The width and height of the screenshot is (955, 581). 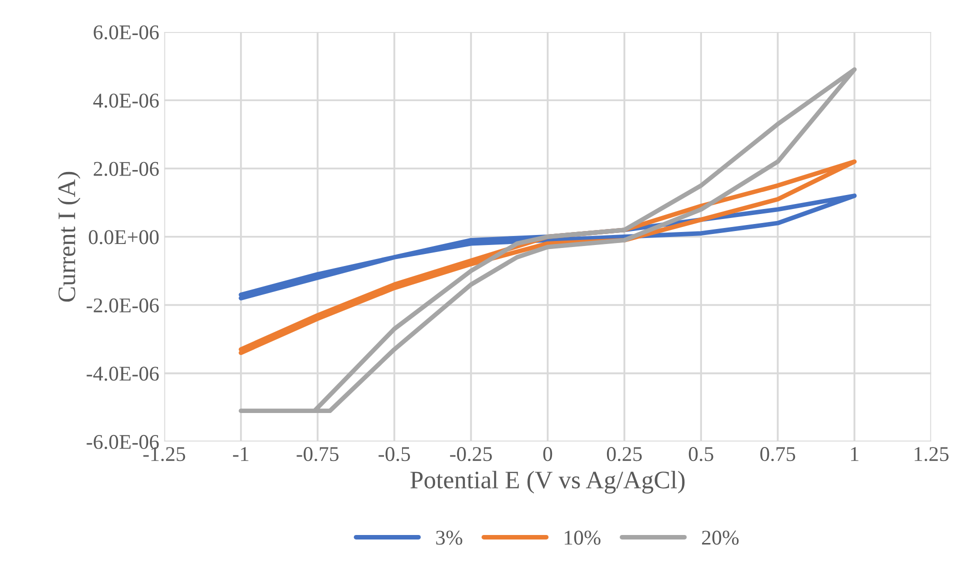 What do you see at coordinates (624, 454) in the screenshot?
I see `x-tick-label: 0.25` at bounding box center [624, 454].